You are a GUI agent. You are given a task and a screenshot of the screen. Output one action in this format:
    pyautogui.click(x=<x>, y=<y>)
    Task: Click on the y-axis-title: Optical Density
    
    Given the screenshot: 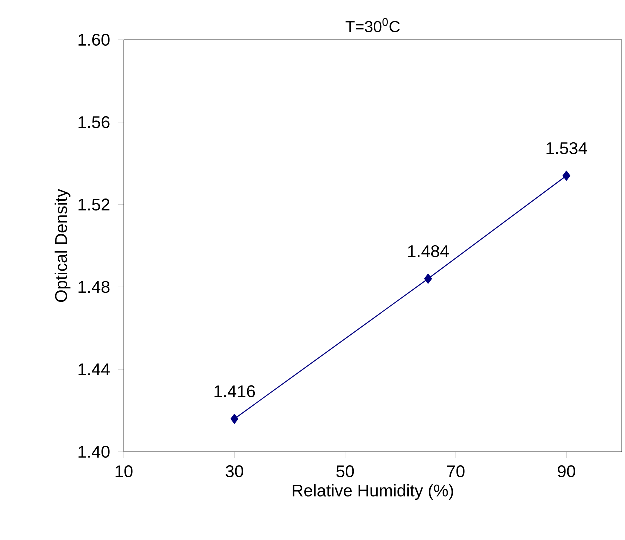 What is the action you would take?
    pyautogui.click(x=62, y=245)
    